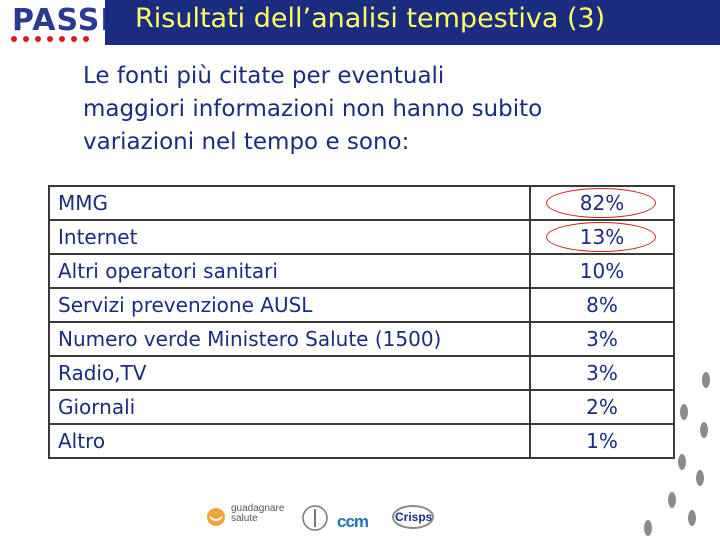  I want to click on source-label: MMG, so click(289, 203).